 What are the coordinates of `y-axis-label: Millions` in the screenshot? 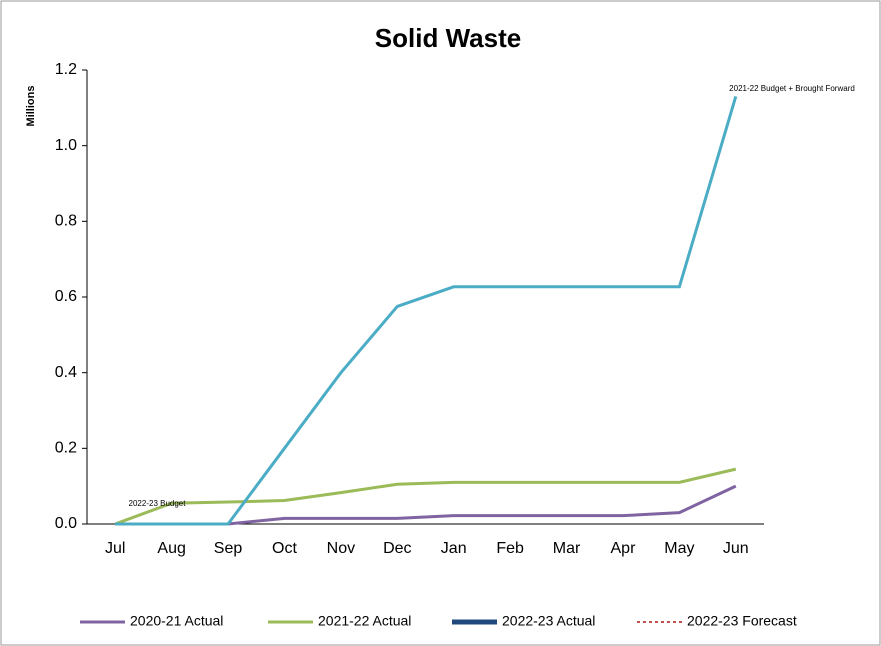 It's located at (31, 106).